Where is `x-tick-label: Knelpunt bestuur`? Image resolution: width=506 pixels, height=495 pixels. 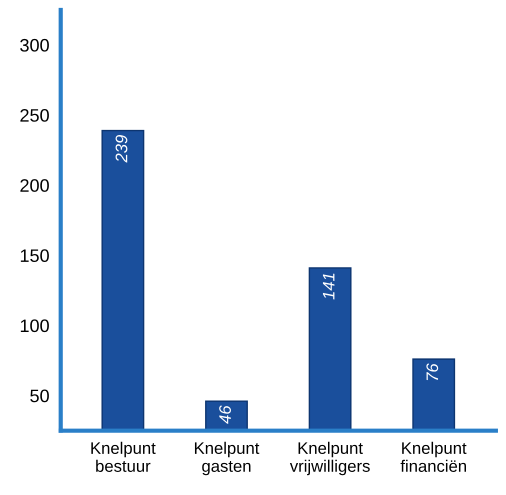
x-tick-label: Knelpunt bestuur is located at coordinates (123, 457).